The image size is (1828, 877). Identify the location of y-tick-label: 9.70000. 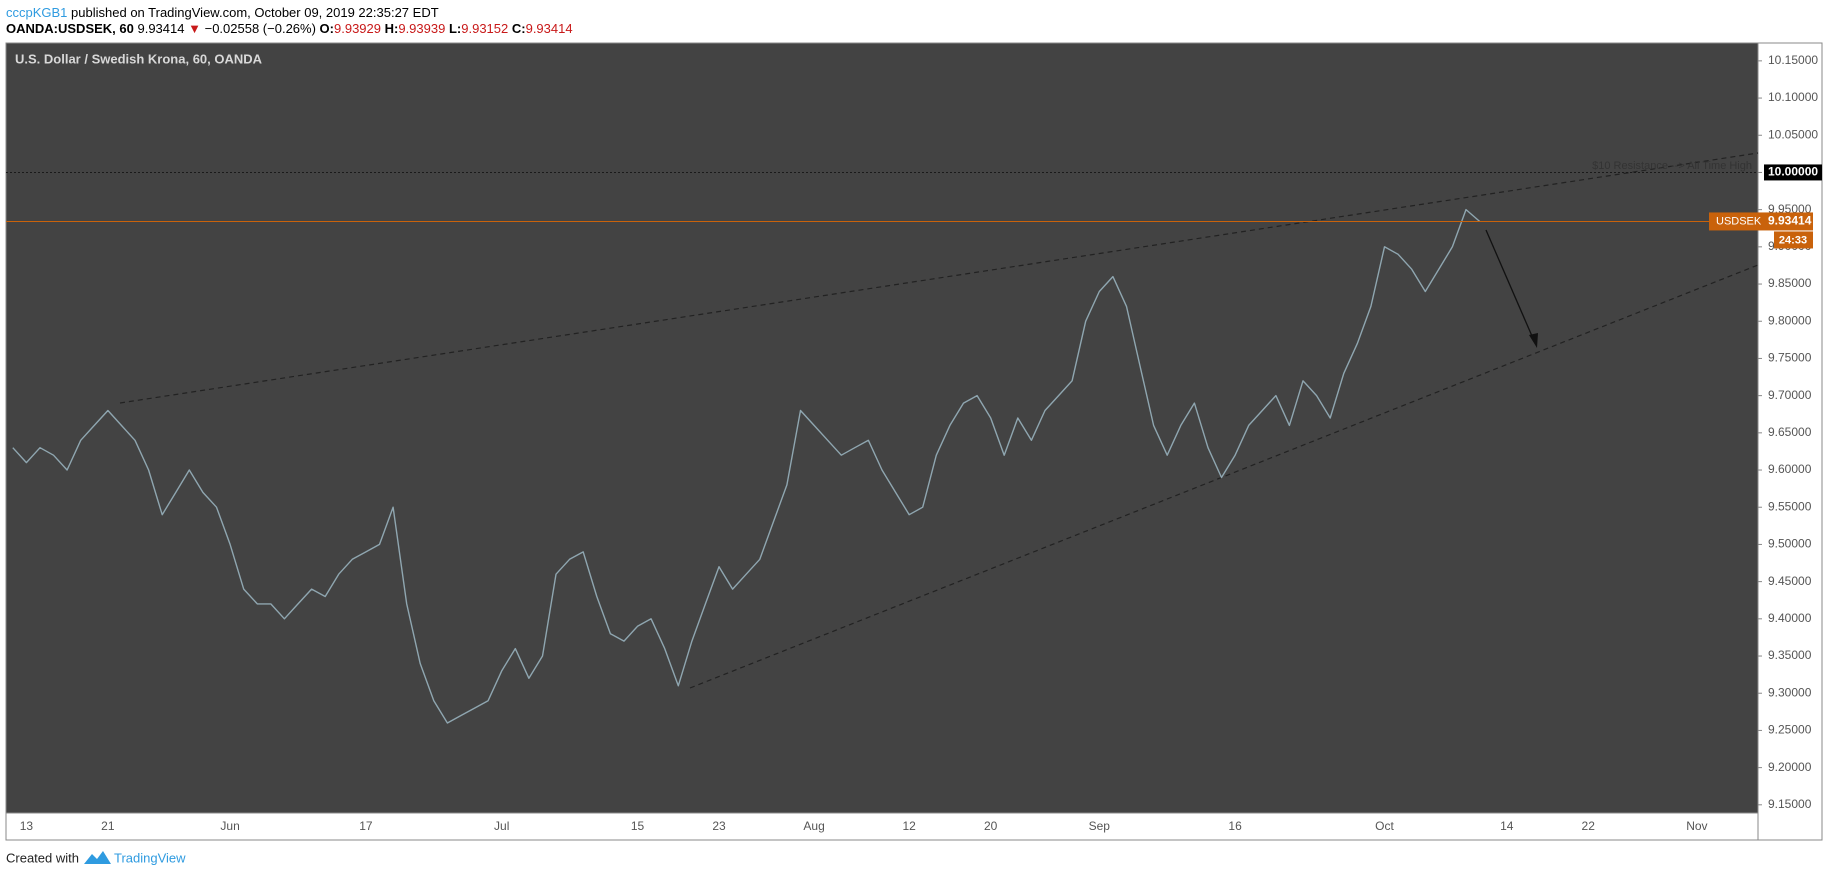
(1790, 395).